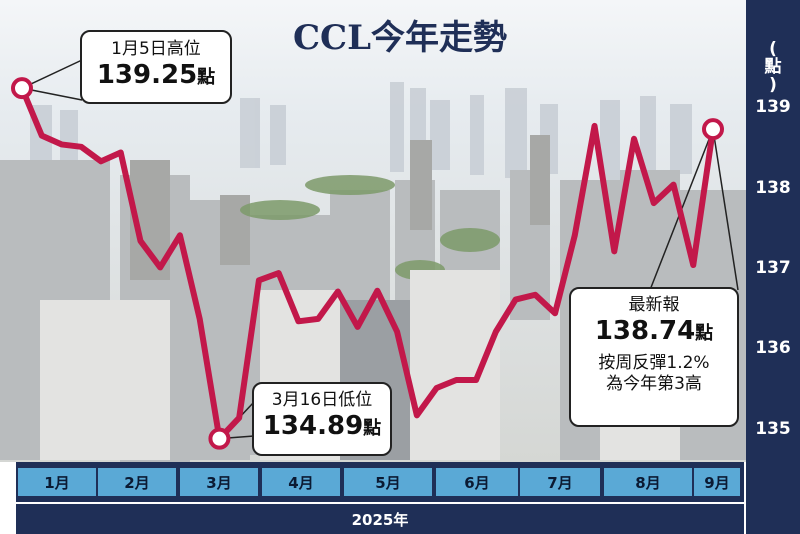  I want to click on latest-callout-value: 138.74, so click(645, 331).